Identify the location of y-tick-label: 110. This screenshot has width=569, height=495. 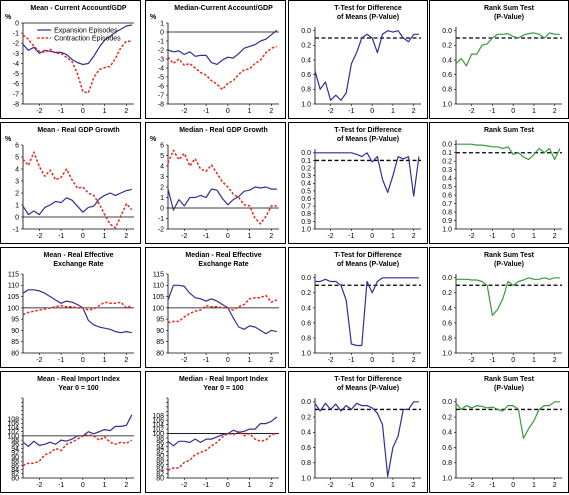
(158, 286).